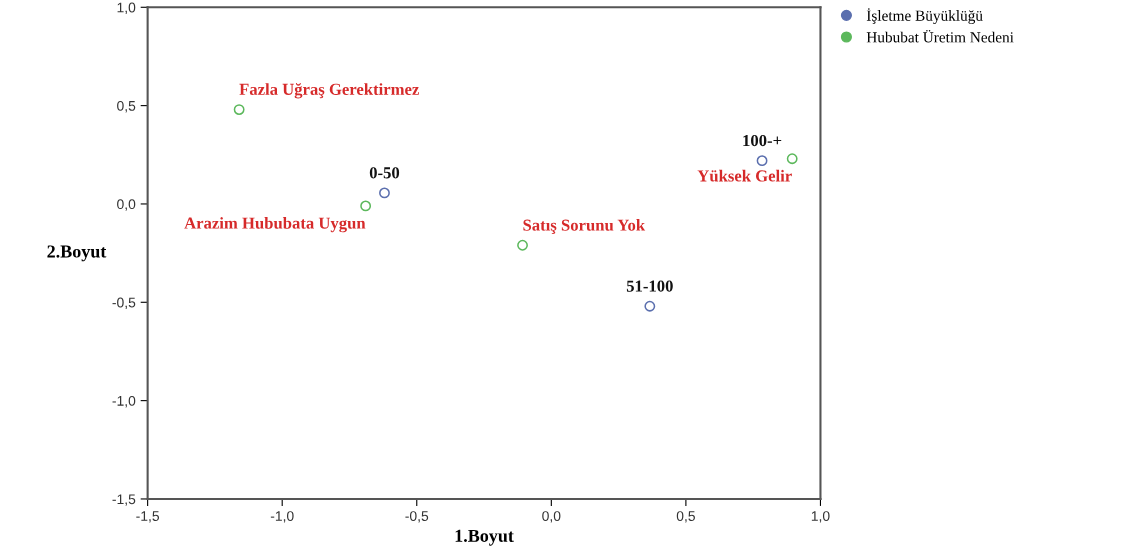 The width and height of the screenshot is (1127, 560). What do you see at coordinates (744, 175) in the screenshot?
I see `annotation: Yüksek Gelir` at bounding box center [744, 175].